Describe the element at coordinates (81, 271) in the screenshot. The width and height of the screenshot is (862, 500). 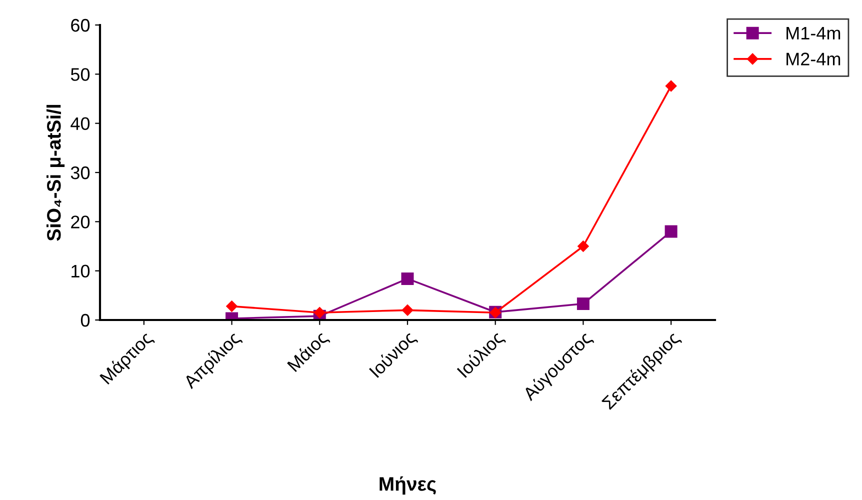
I see `y-tick-label: 10` at that location.